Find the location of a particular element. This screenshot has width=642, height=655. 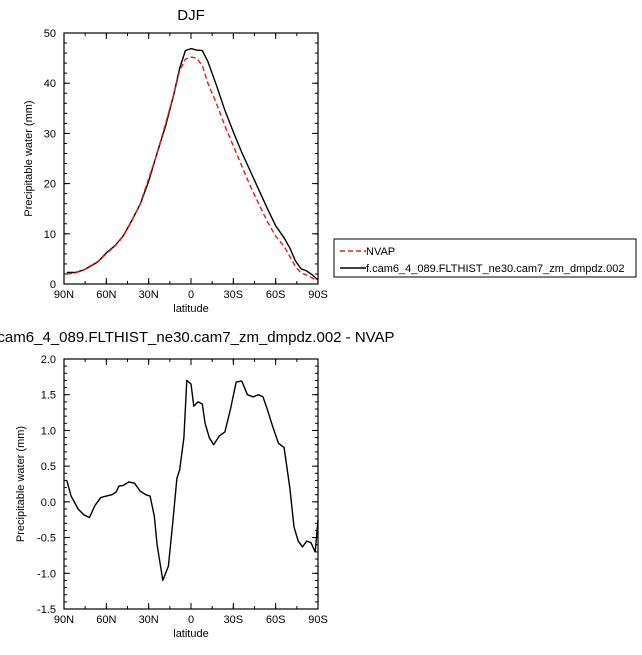

y-tick-label: 0.0 is located at coordinates (48, 503).